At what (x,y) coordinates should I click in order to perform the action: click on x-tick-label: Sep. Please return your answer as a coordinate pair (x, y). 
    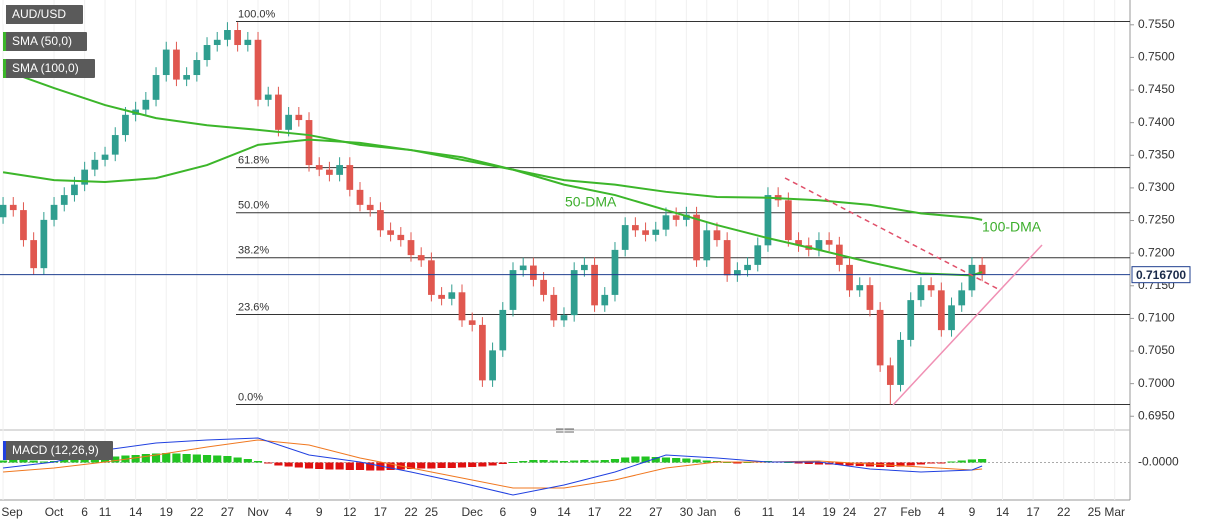
    Looking at the image, I should click on (12, 512).